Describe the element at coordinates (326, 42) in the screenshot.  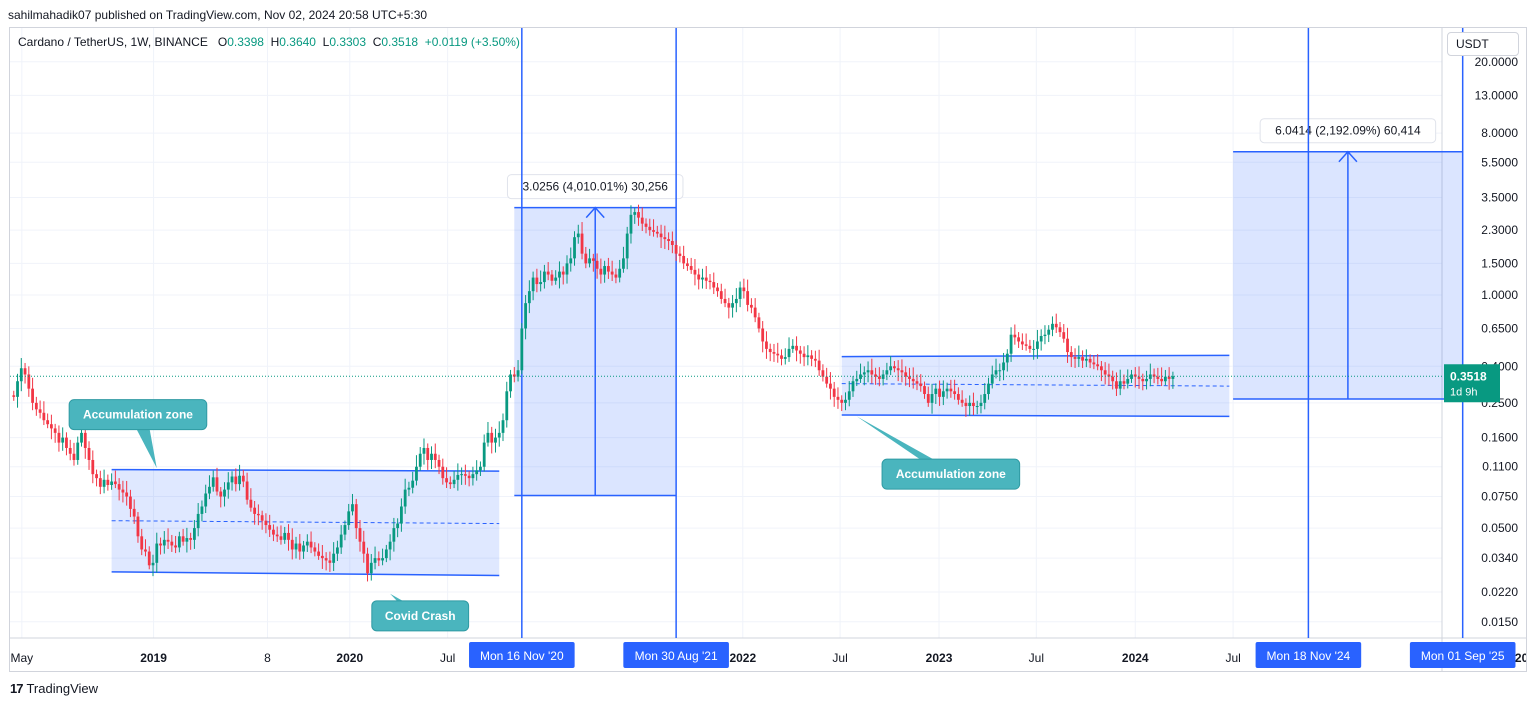
I see `low-label: L` at that location.